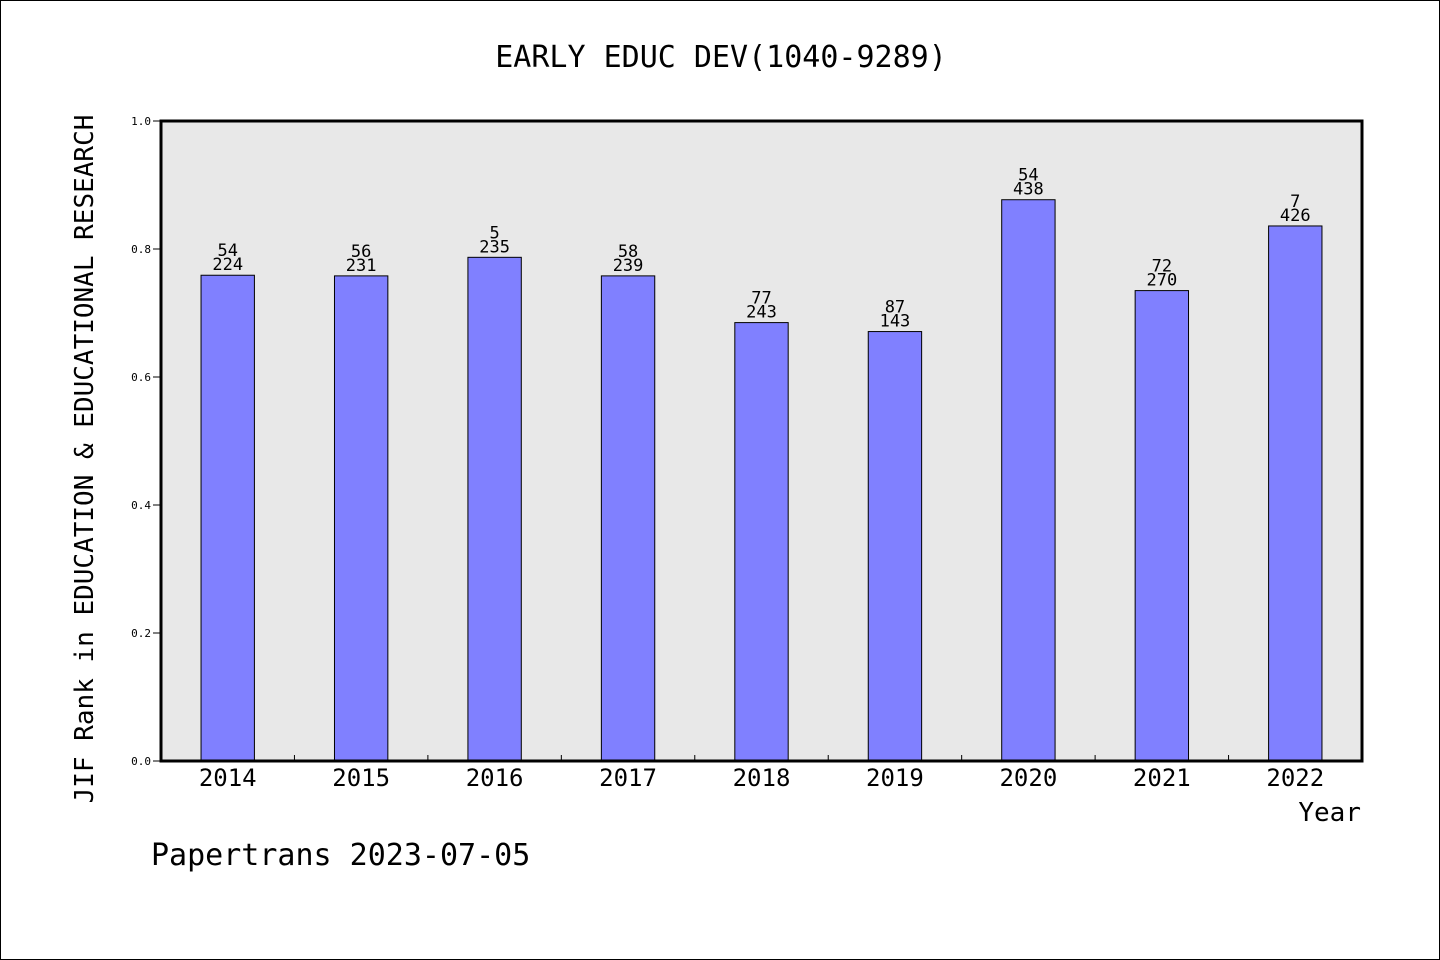 This screenshot has width=1440, height=960. Describe the element at coordinates (1162, 526) in the screenshot. I see `bar-2021` at that location.